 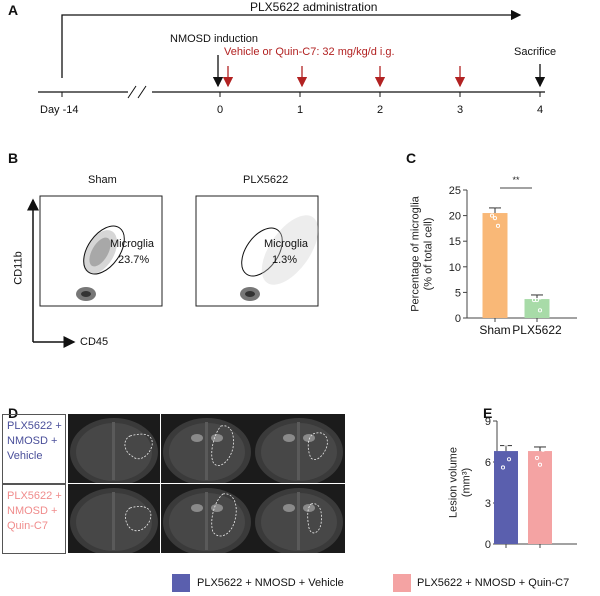 I want to click on y-axis-label: CD11b, so click(x=18, y=268).